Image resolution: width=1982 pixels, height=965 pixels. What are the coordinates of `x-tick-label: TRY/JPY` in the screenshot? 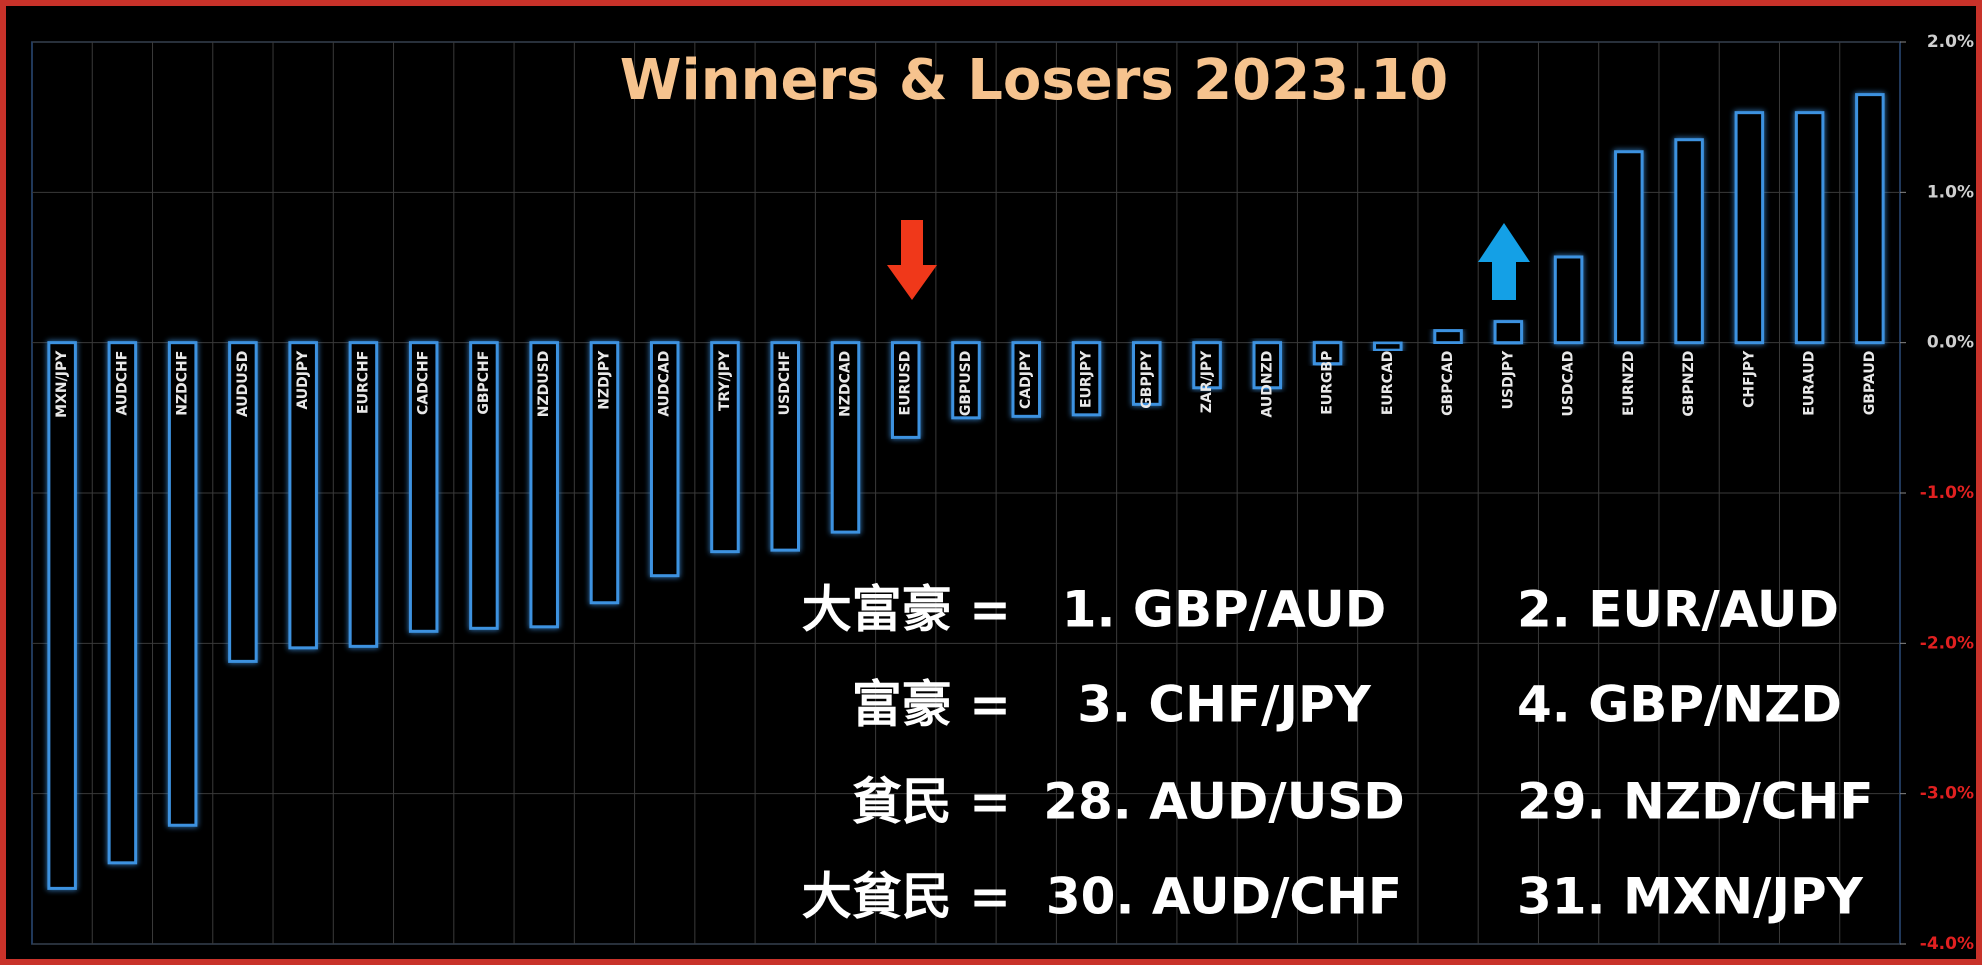 It's located at (725, 380).